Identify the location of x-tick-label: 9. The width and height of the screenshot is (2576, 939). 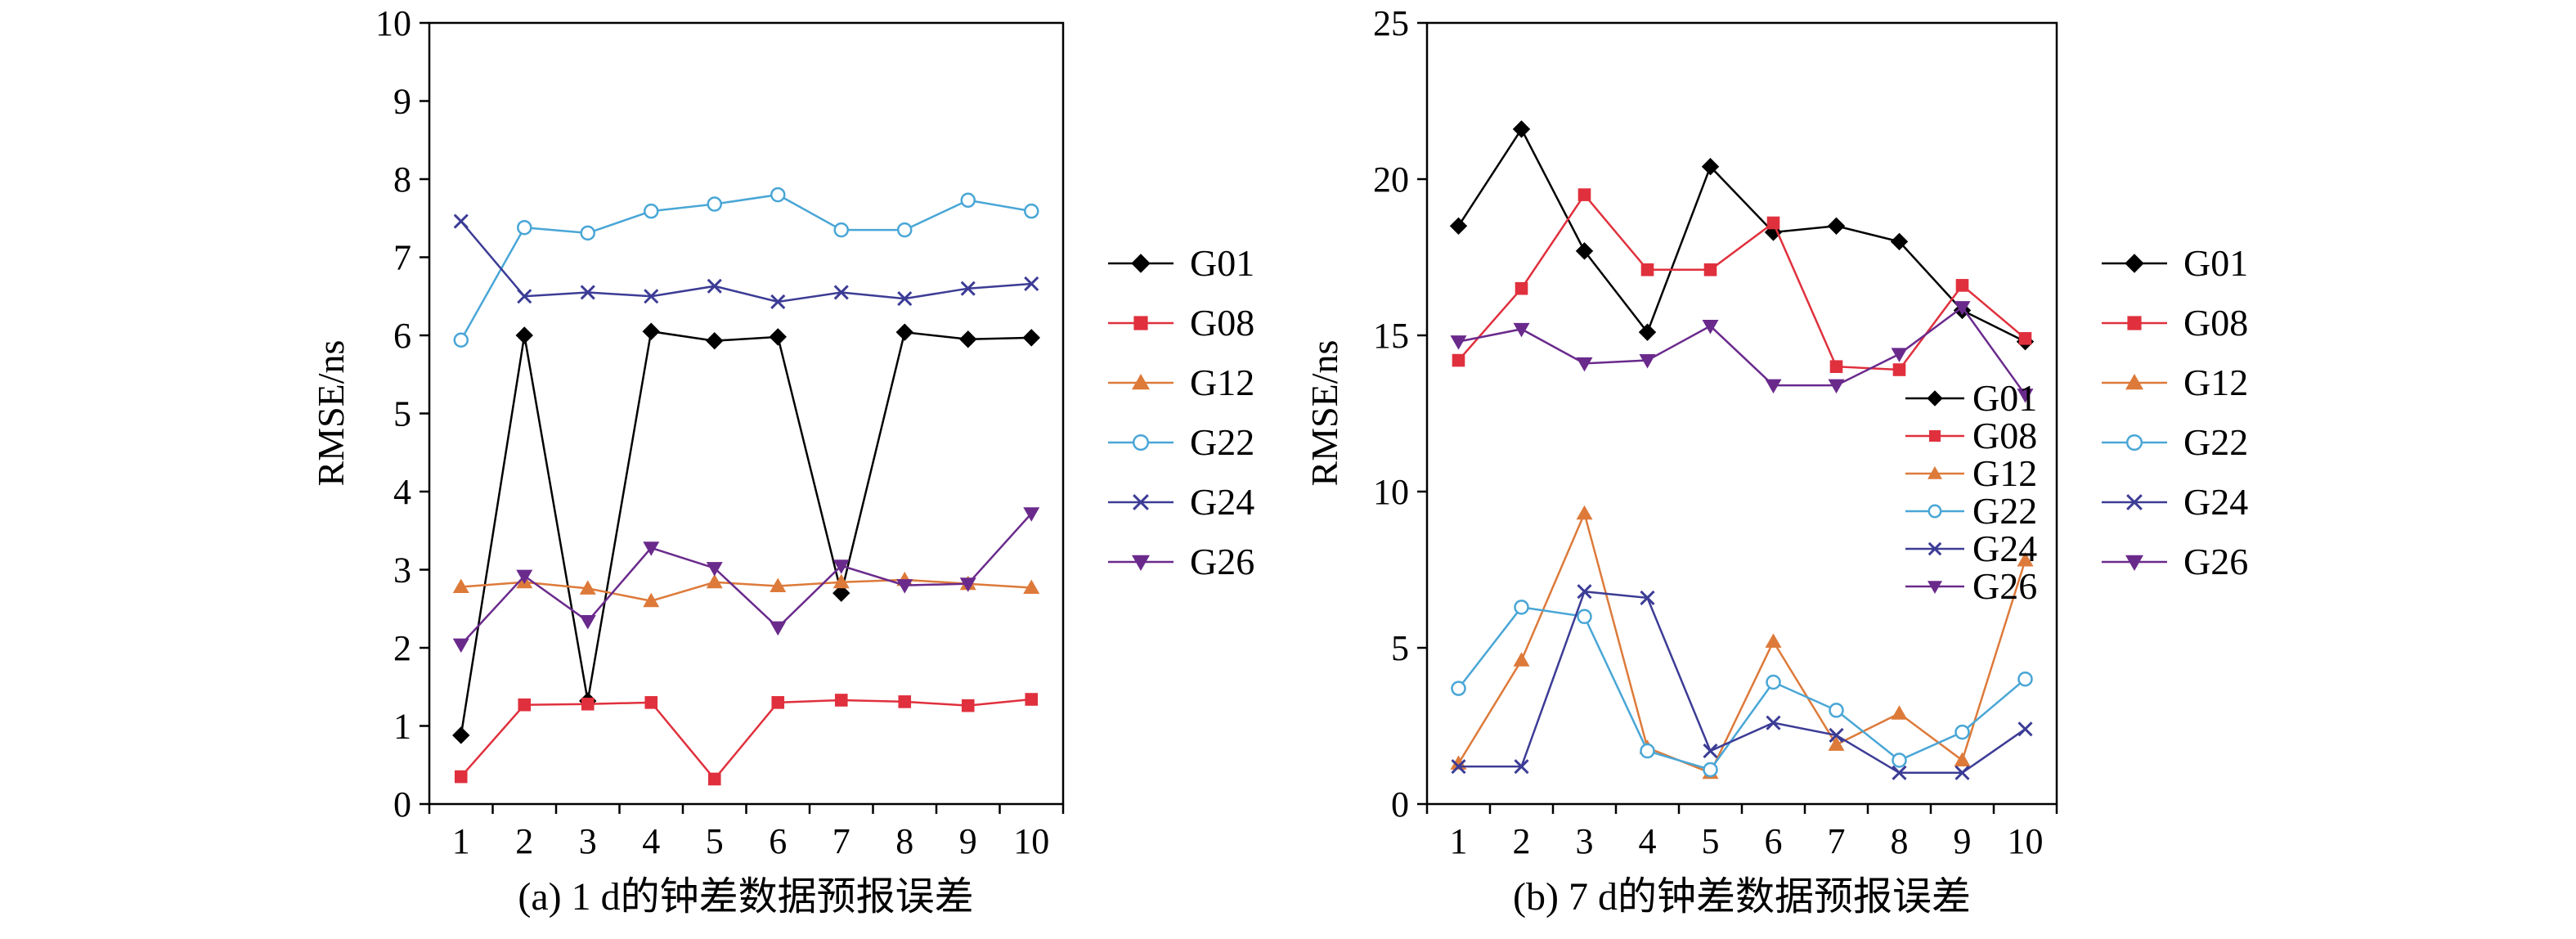
(968, 841).